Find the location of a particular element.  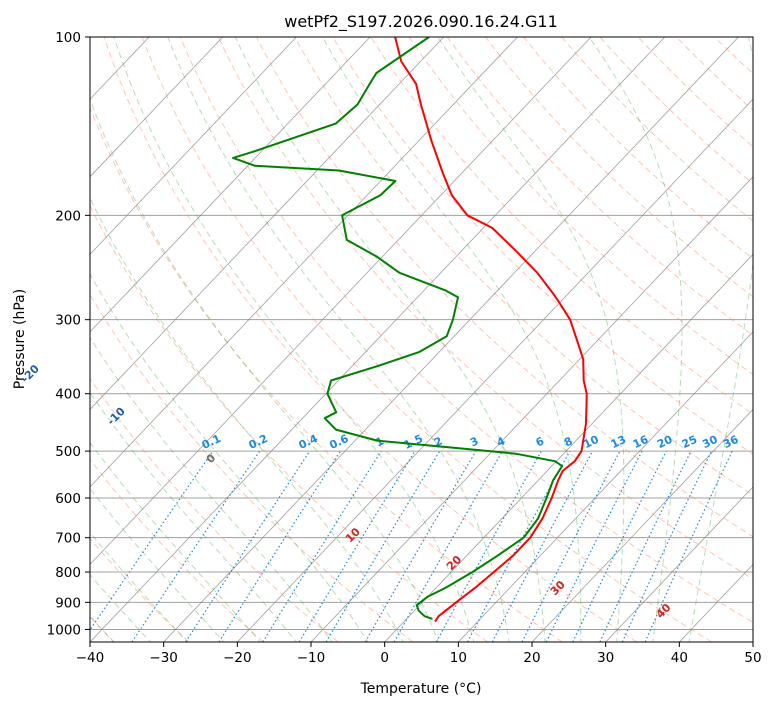

mixing-ratio-label: 20 is located at coordinates (665, 442).